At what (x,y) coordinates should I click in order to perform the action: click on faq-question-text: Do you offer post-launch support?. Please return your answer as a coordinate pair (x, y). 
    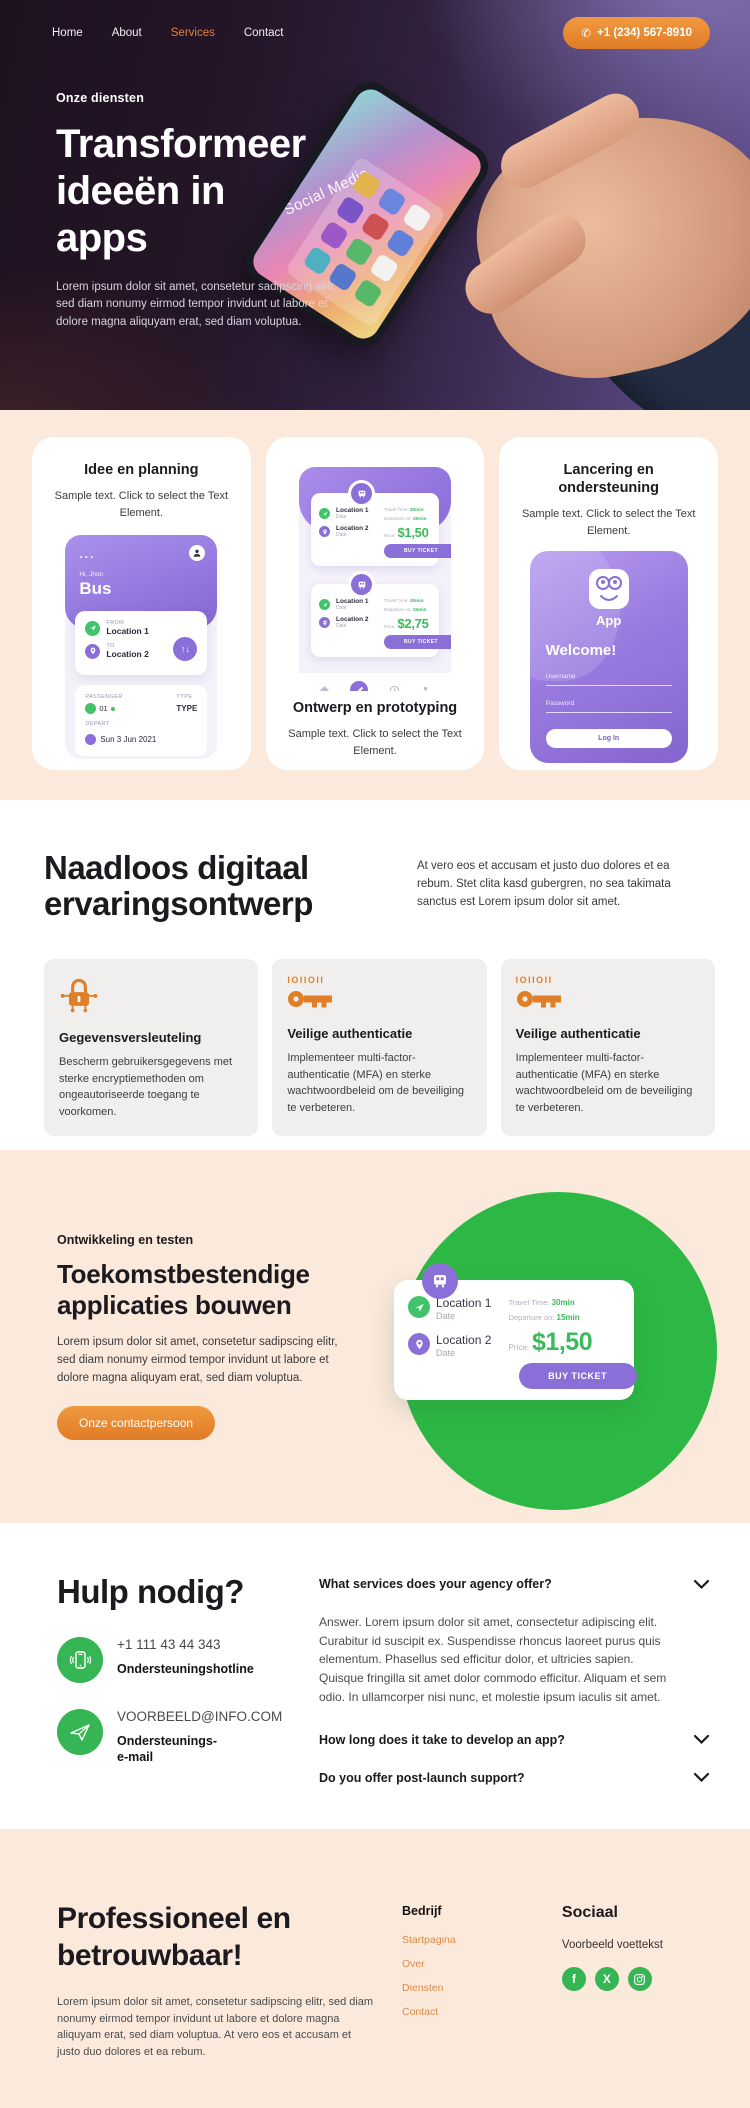
    Looking at the image, I should click on (422, 1777).